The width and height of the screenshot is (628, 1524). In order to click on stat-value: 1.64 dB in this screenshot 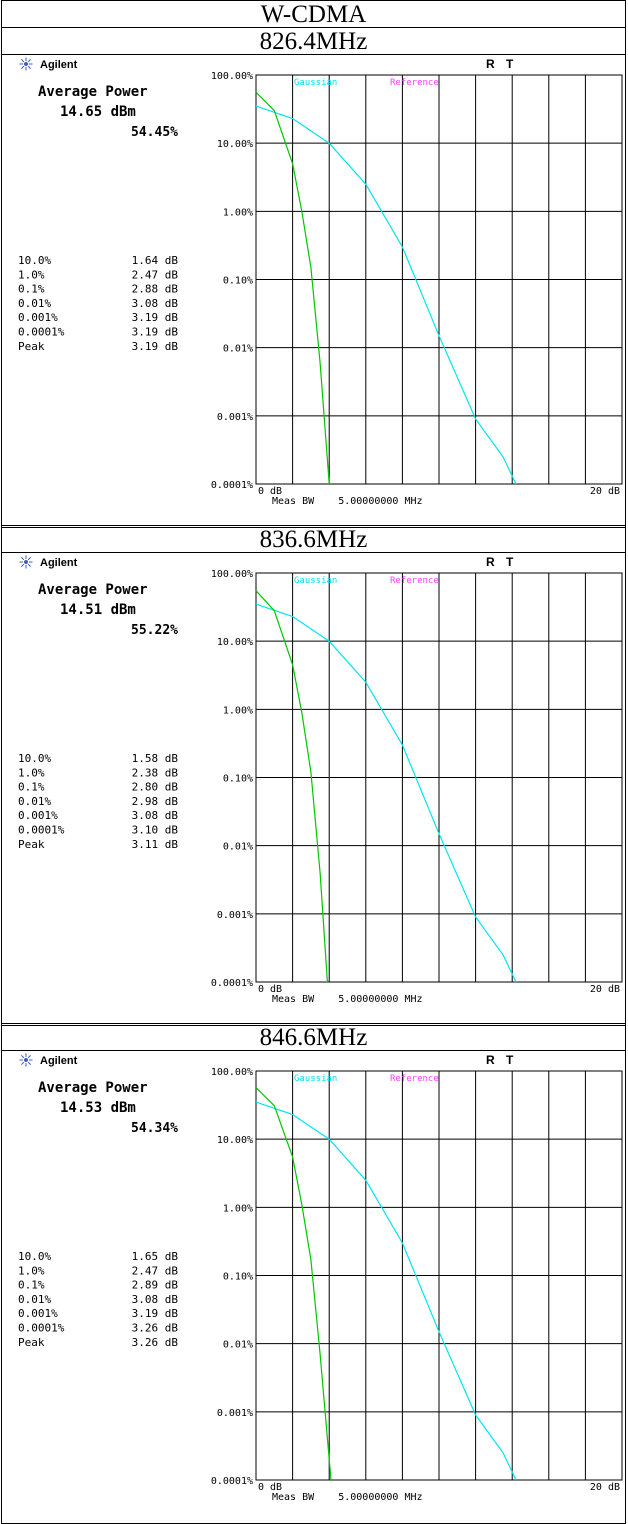, I will do `click(155, 260)`.